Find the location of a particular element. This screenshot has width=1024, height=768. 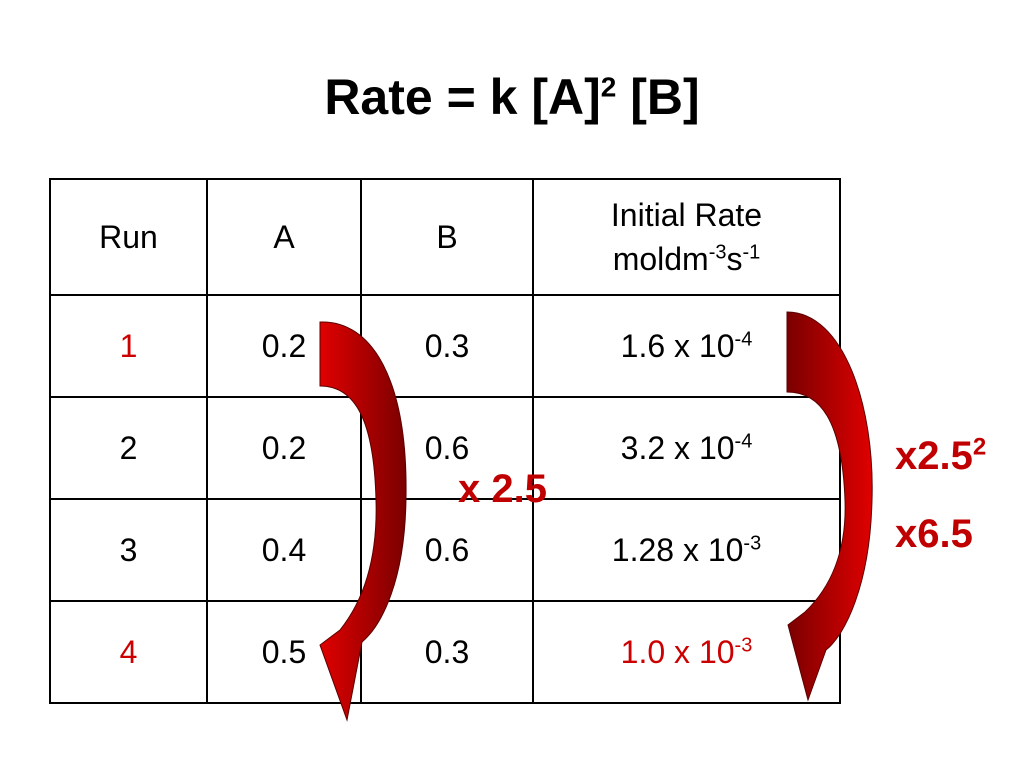

table-row: 1 0.2 0.3 1.6 x 10-4 is located at coordinates (445, 346).